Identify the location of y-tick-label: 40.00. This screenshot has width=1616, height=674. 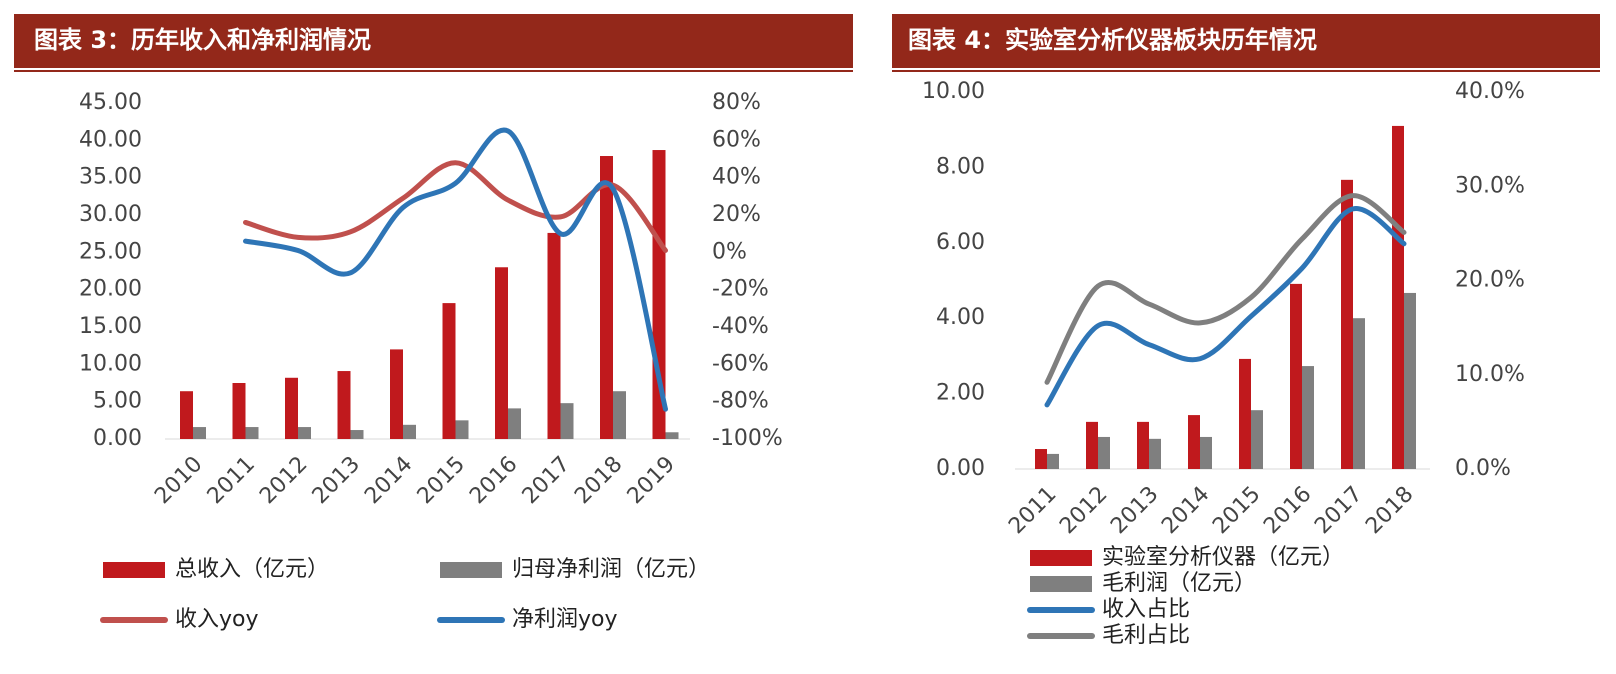
(110, 139).